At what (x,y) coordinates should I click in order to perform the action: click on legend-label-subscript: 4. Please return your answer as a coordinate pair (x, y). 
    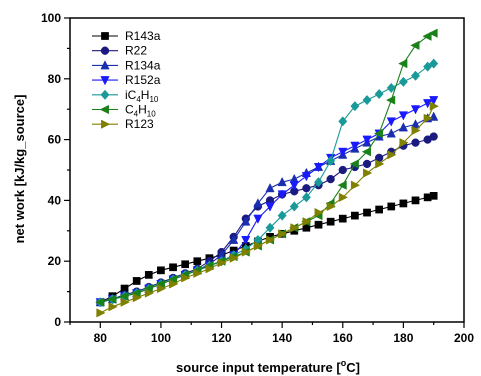
    Looking at the image, I should click on (138, 99).